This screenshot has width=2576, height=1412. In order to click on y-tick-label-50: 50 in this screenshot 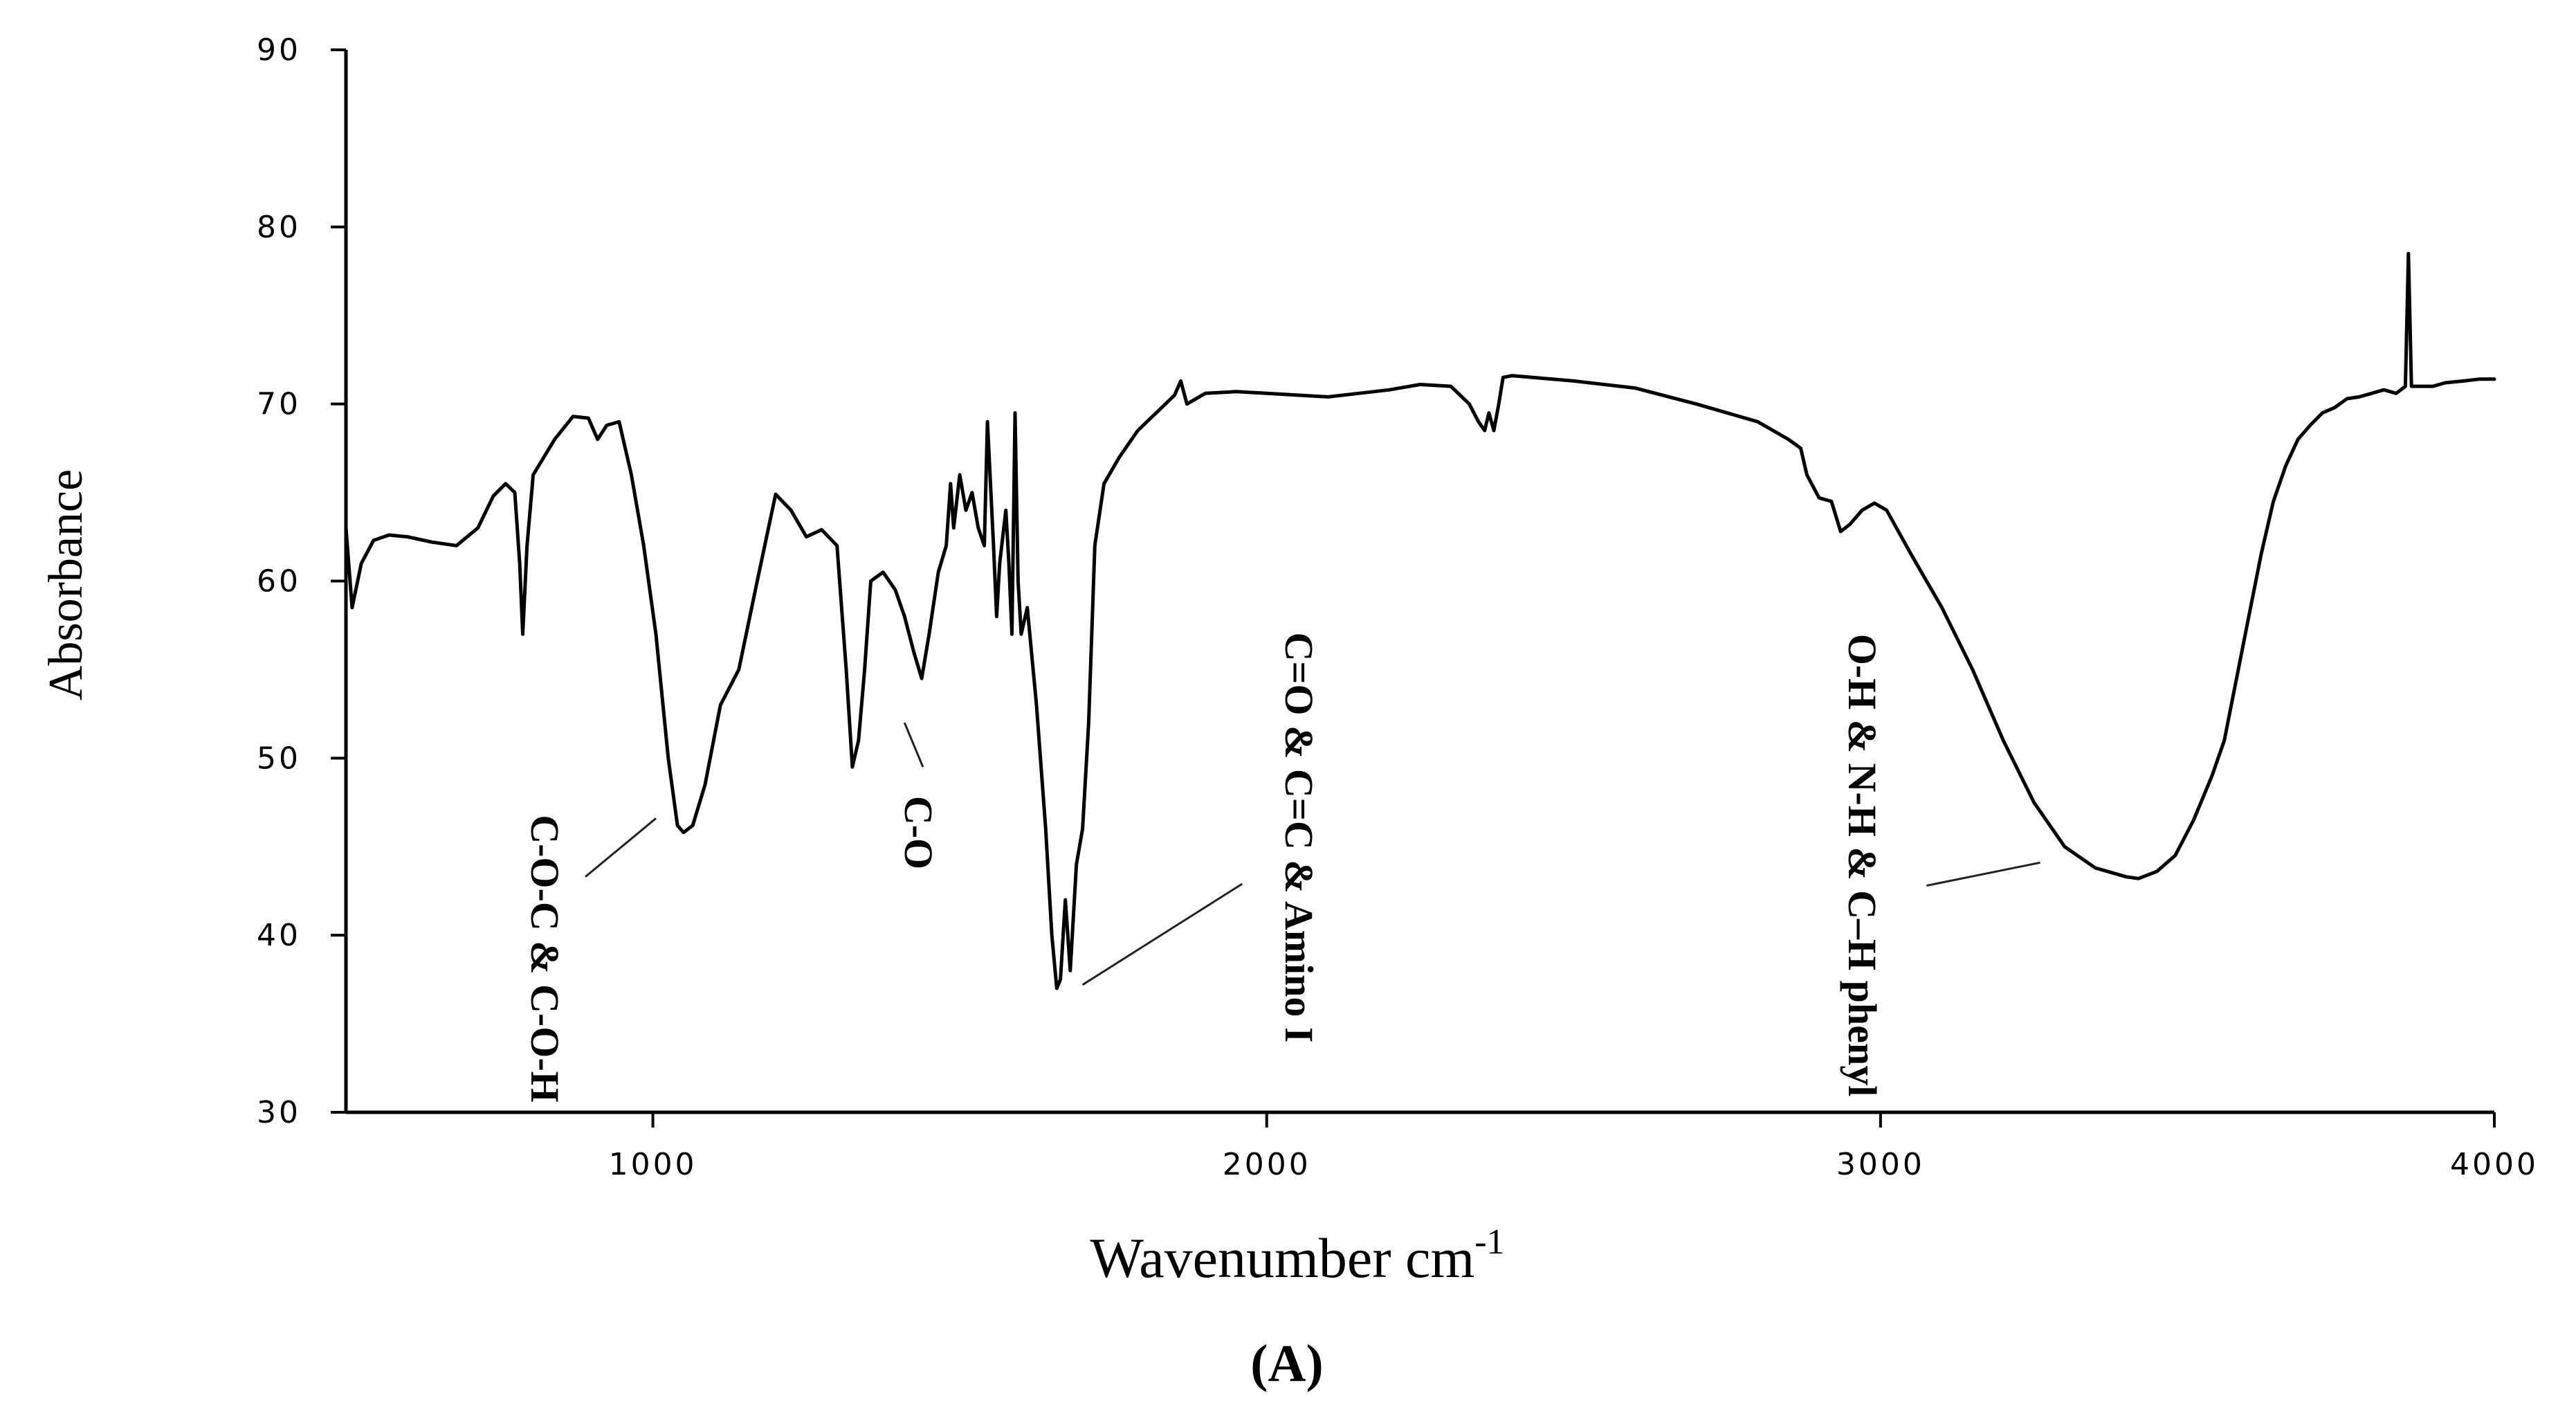, I will do `click(279, 758)`.